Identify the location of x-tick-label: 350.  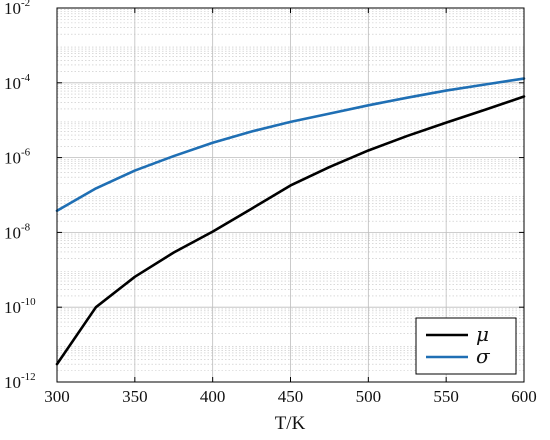
(135, 396).